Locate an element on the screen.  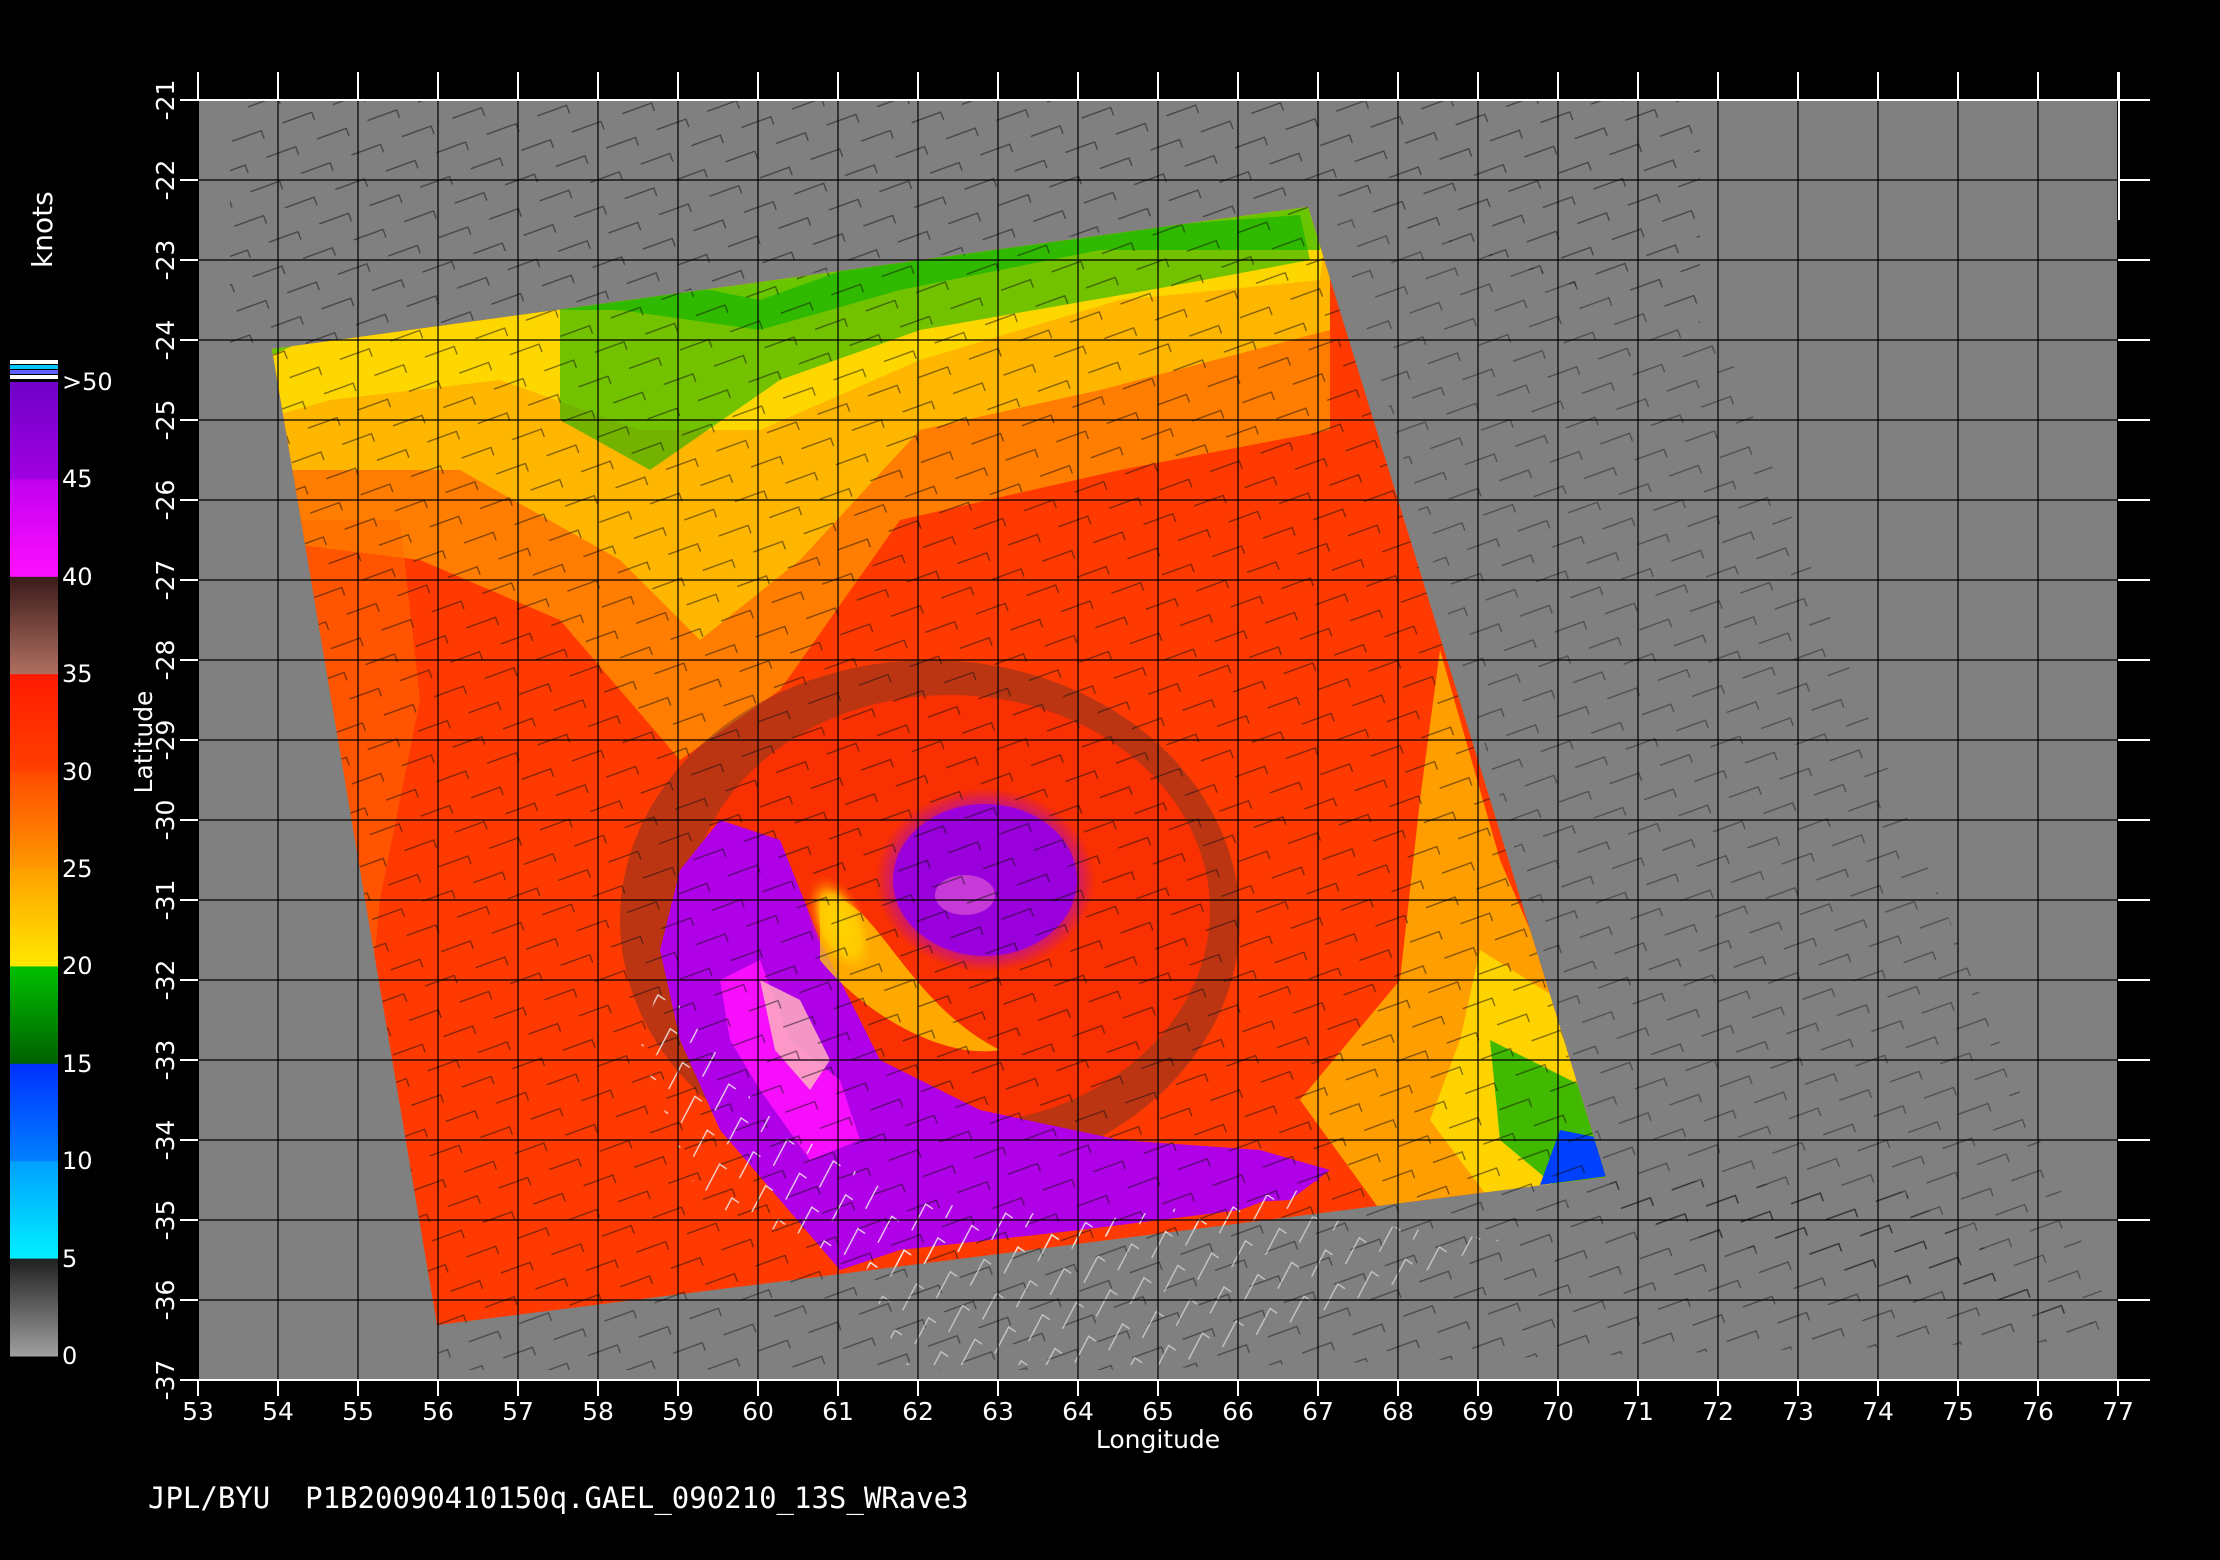
colorbar-label: 35 is located at coordinates (77, 674).